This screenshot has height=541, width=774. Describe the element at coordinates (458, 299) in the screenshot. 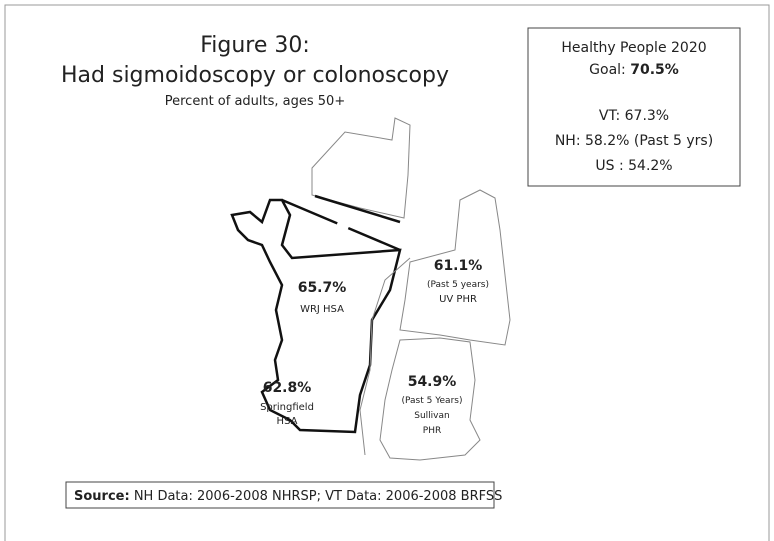

I see `region-name: UV PHR` at that location.